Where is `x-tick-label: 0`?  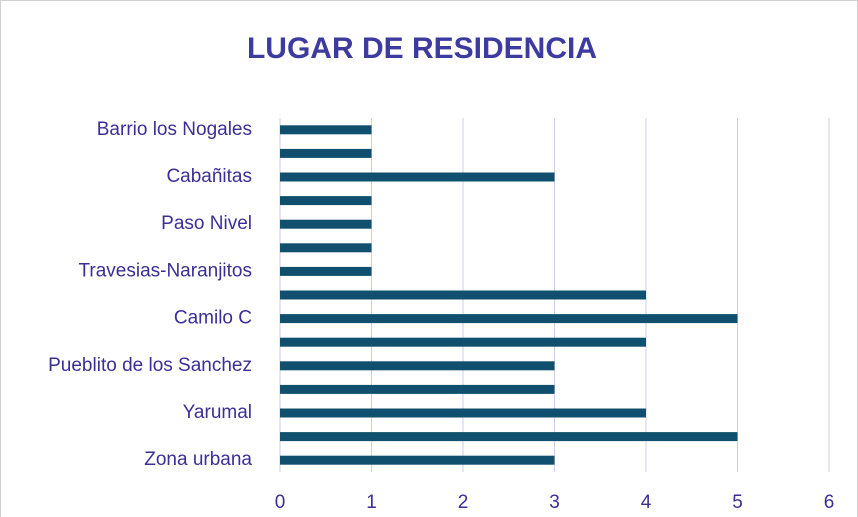
x-tick-label: 0 is located at coordinates (280, 502).